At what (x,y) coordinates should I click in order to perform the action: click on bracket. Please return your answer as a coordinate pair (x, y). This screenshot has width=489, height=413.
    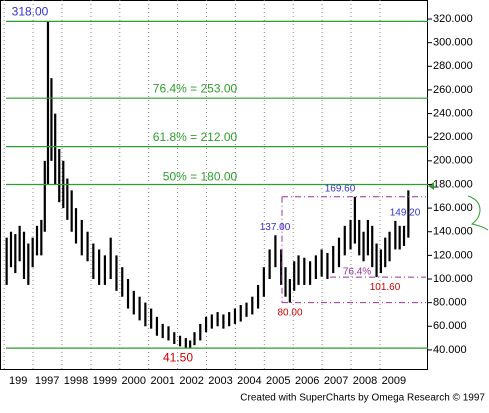
    Looking at the image, I should click on (478, 213).